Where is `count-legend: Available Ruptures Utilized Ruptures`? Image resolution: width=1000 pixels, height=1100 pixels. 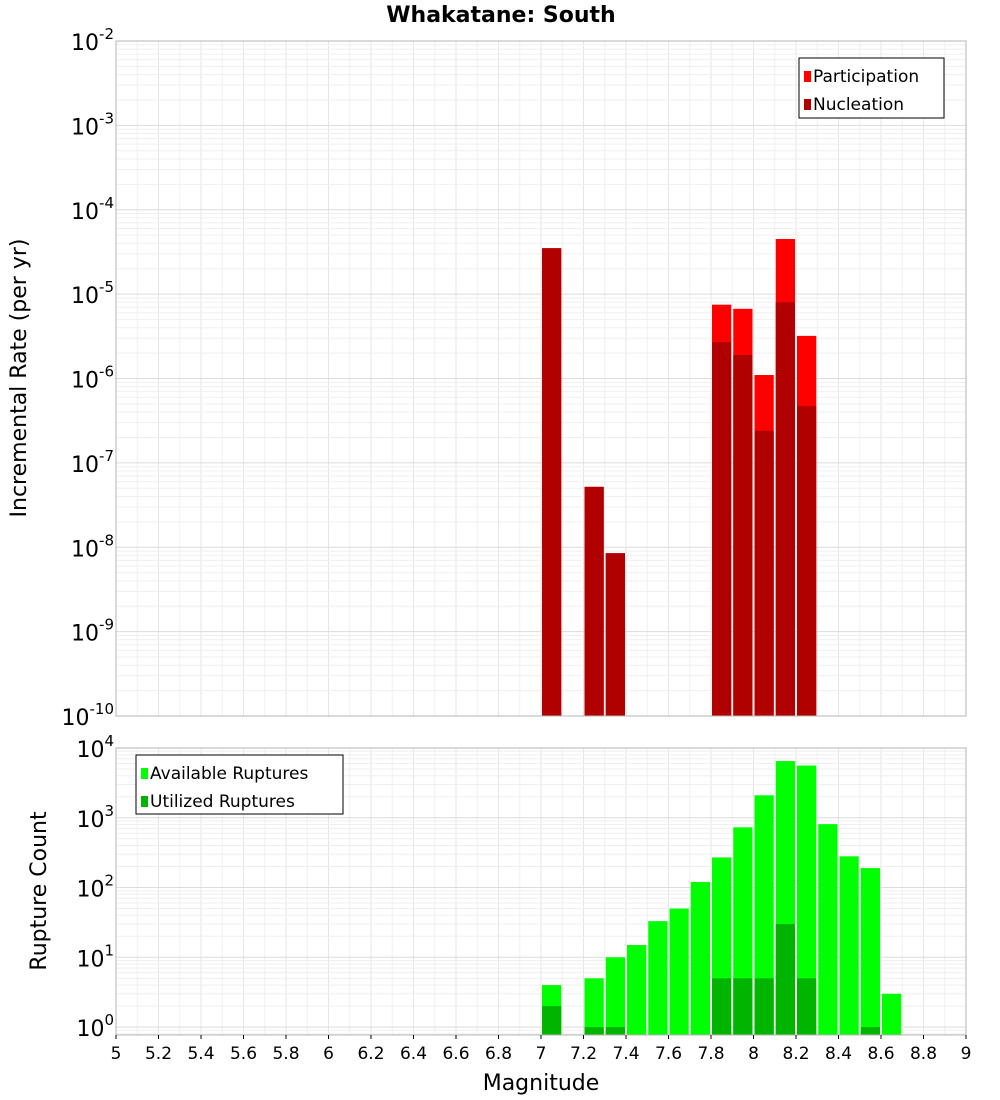
count-legend: Available Ruptures Utilized Ruptures is located at coordinates (239, 784).